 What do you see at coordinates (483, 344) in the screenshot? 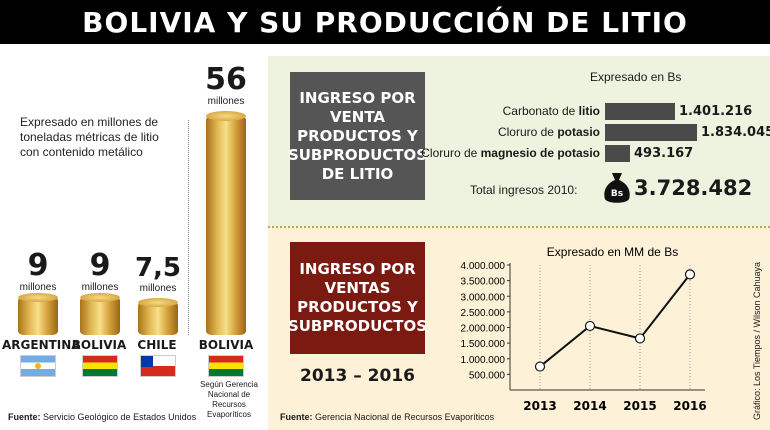
I see `y-tick-label: 1.500.000` at bounding box center [483, 344].